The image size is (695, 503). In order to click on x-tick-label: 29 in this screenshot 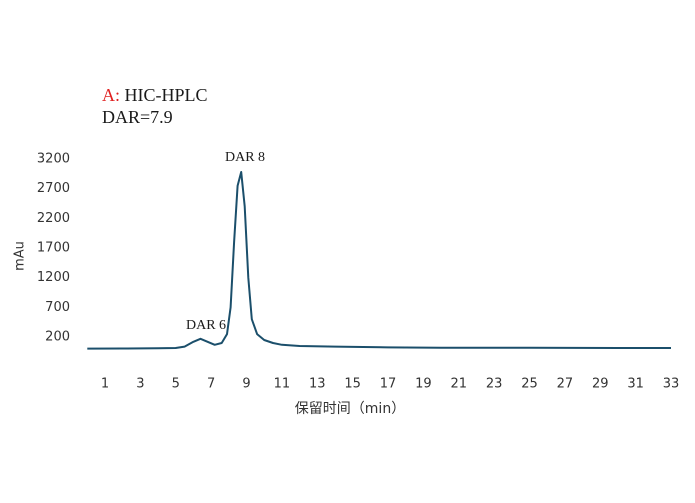, I will do `click(600, 384)`.